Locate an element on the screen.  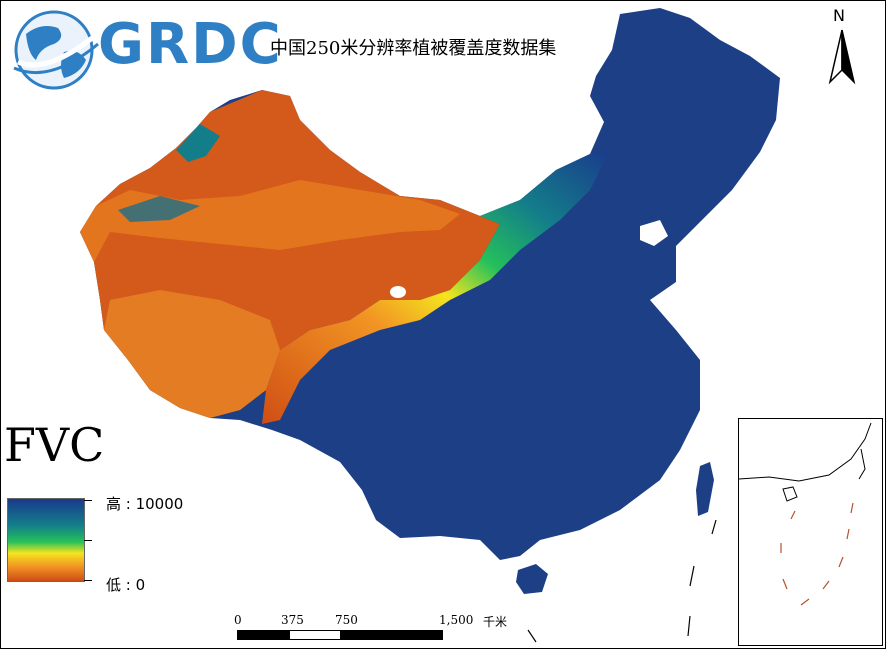
northwest-forest is located at coordinates (198, 143).